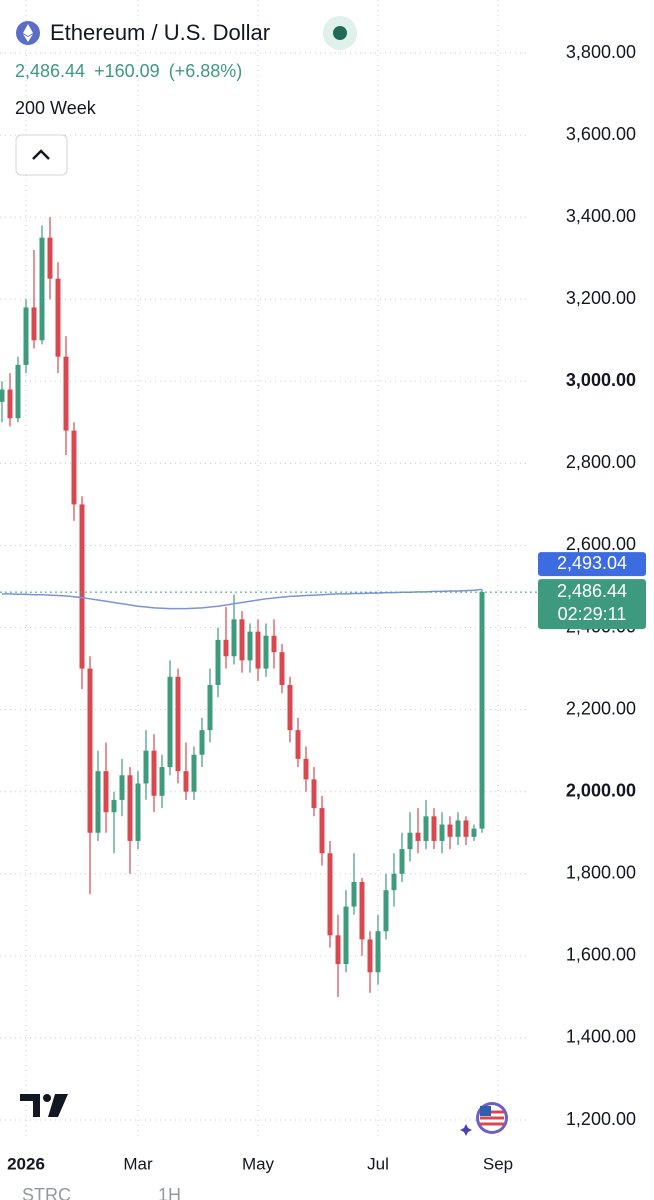 Image resolution: width=654 pixels, height=1200 pixels. What do you see at coordinates (601, 708) in the screenshot?
I see `y-tick-label: 2,200.00` at bounding box center [601, 708].